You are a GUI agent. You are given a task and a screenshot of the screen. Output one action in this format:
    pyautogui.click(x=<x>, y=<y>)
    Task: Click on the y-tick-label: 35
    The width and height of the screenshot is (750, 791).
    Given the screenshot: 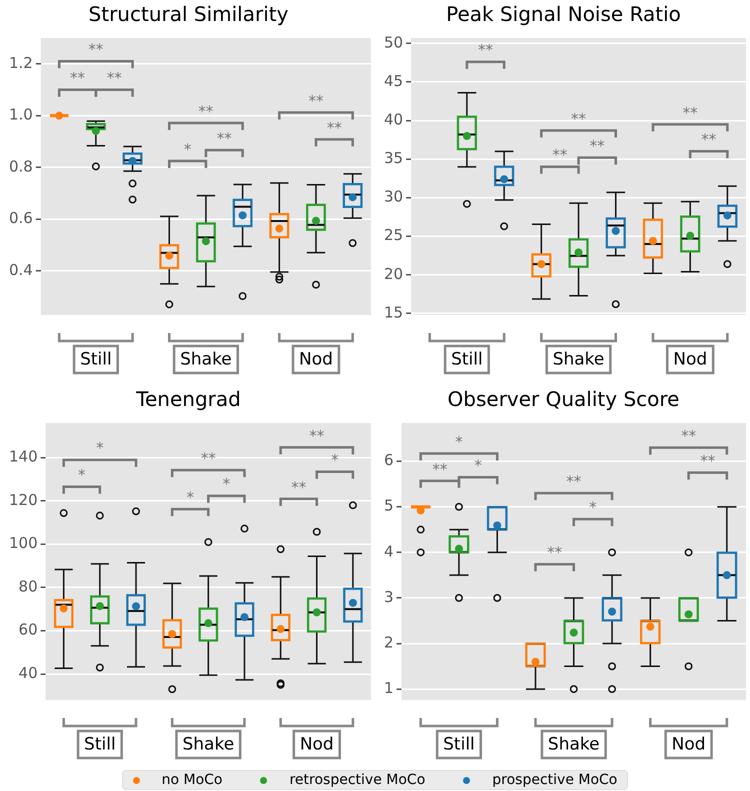 What is the action you would take?
    pyautogui.click(x=394, y=158)
    